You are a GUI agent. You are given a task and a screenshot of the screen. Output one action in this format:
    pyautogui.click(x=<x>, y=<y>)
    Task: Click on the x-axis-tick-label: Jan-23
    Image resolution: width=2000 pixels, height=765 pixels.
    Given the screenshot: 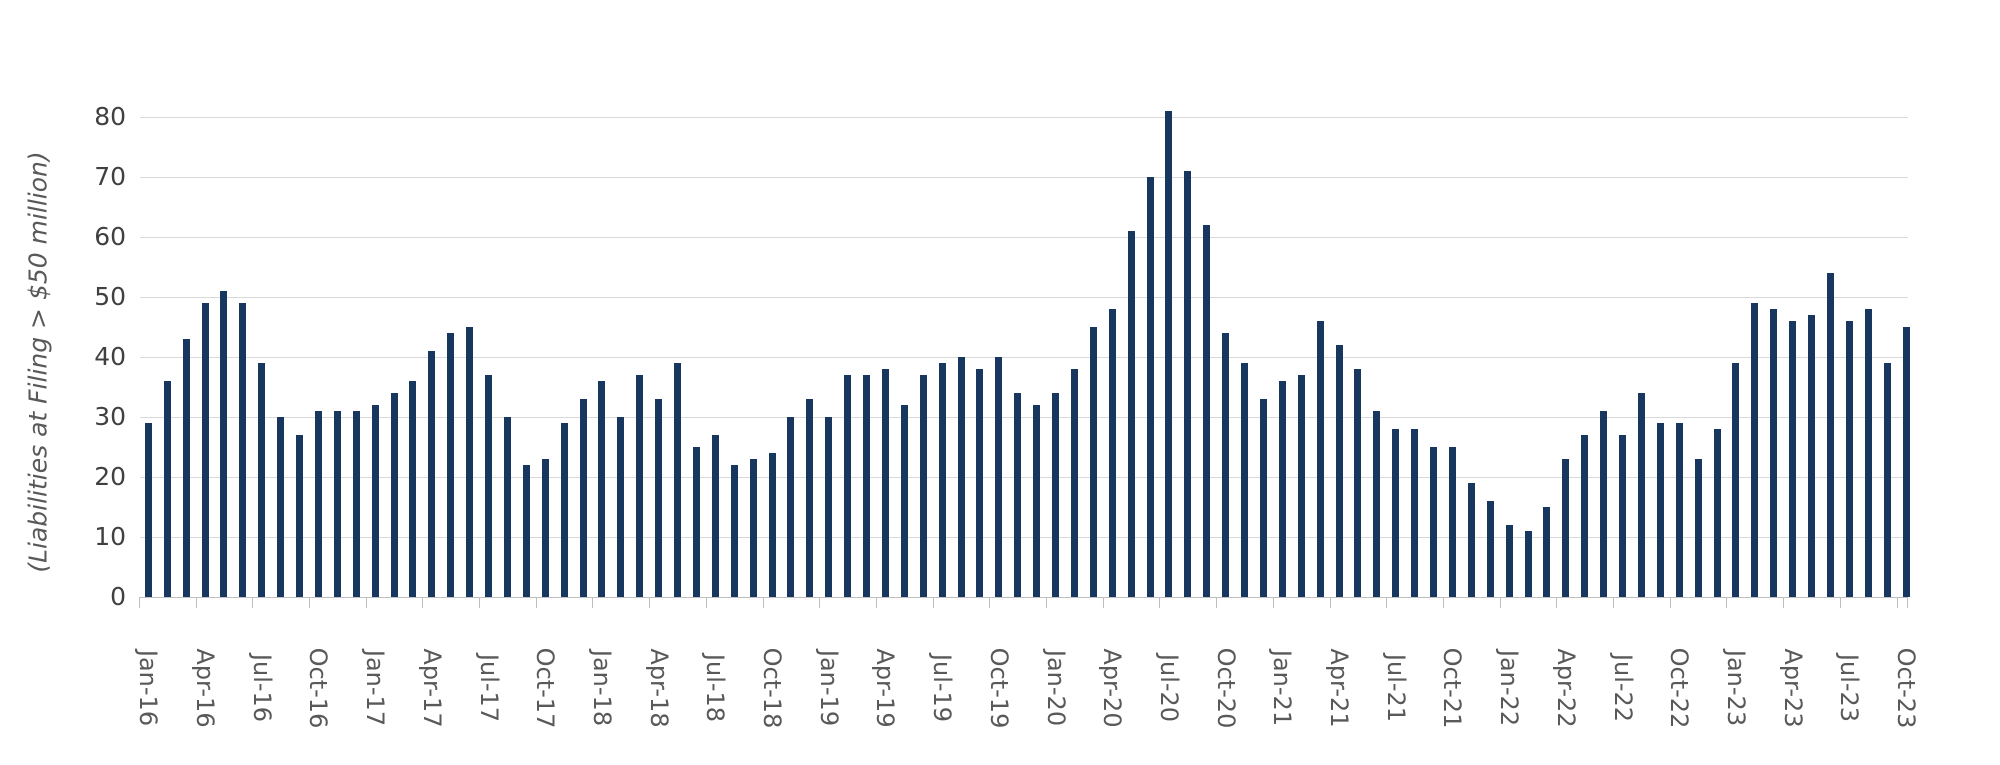 What is the action you would take?
    pyautogui.click(x=1735, y=688)
    